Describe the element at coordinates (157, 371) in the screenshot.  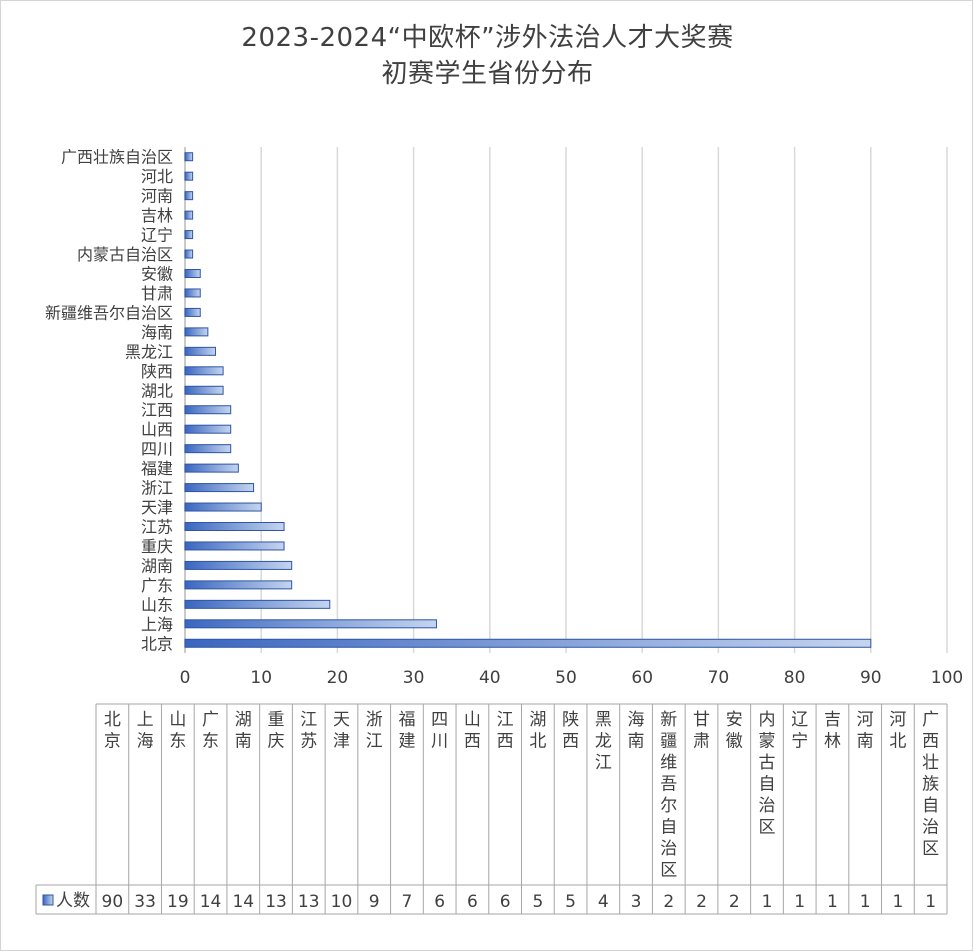
I see `category-label: 陕西` at that location.